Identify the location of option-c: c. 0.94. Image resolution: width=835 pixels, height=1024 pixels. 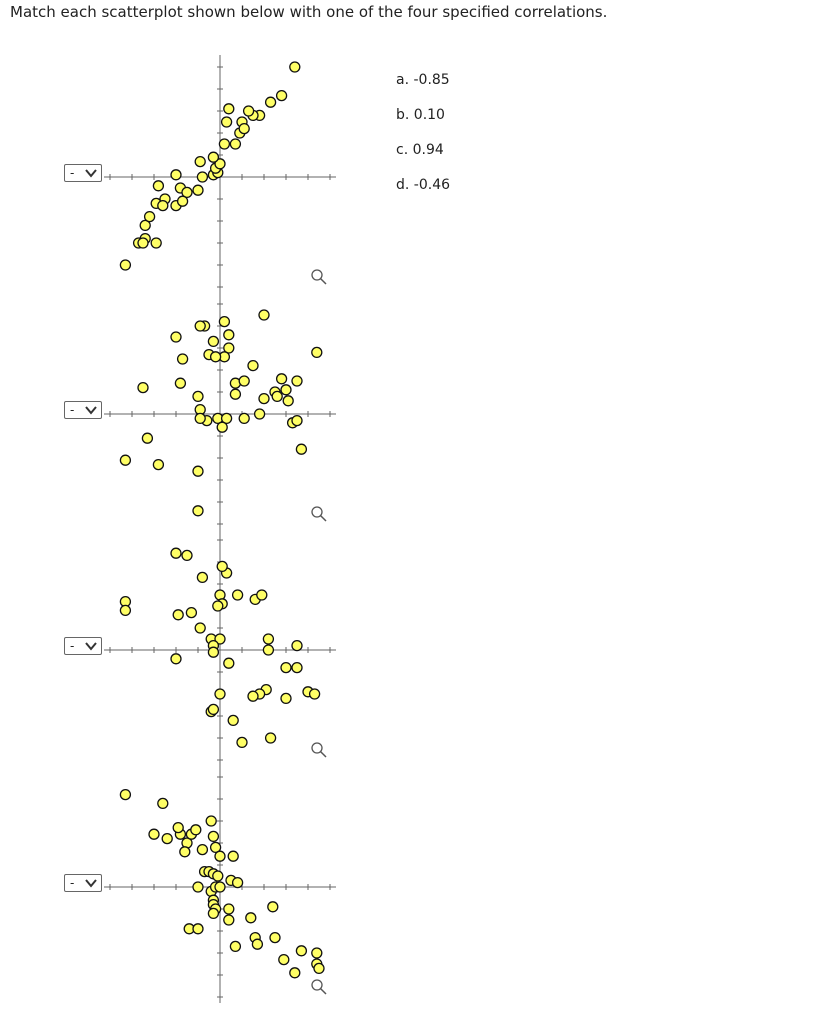
(420, 150).